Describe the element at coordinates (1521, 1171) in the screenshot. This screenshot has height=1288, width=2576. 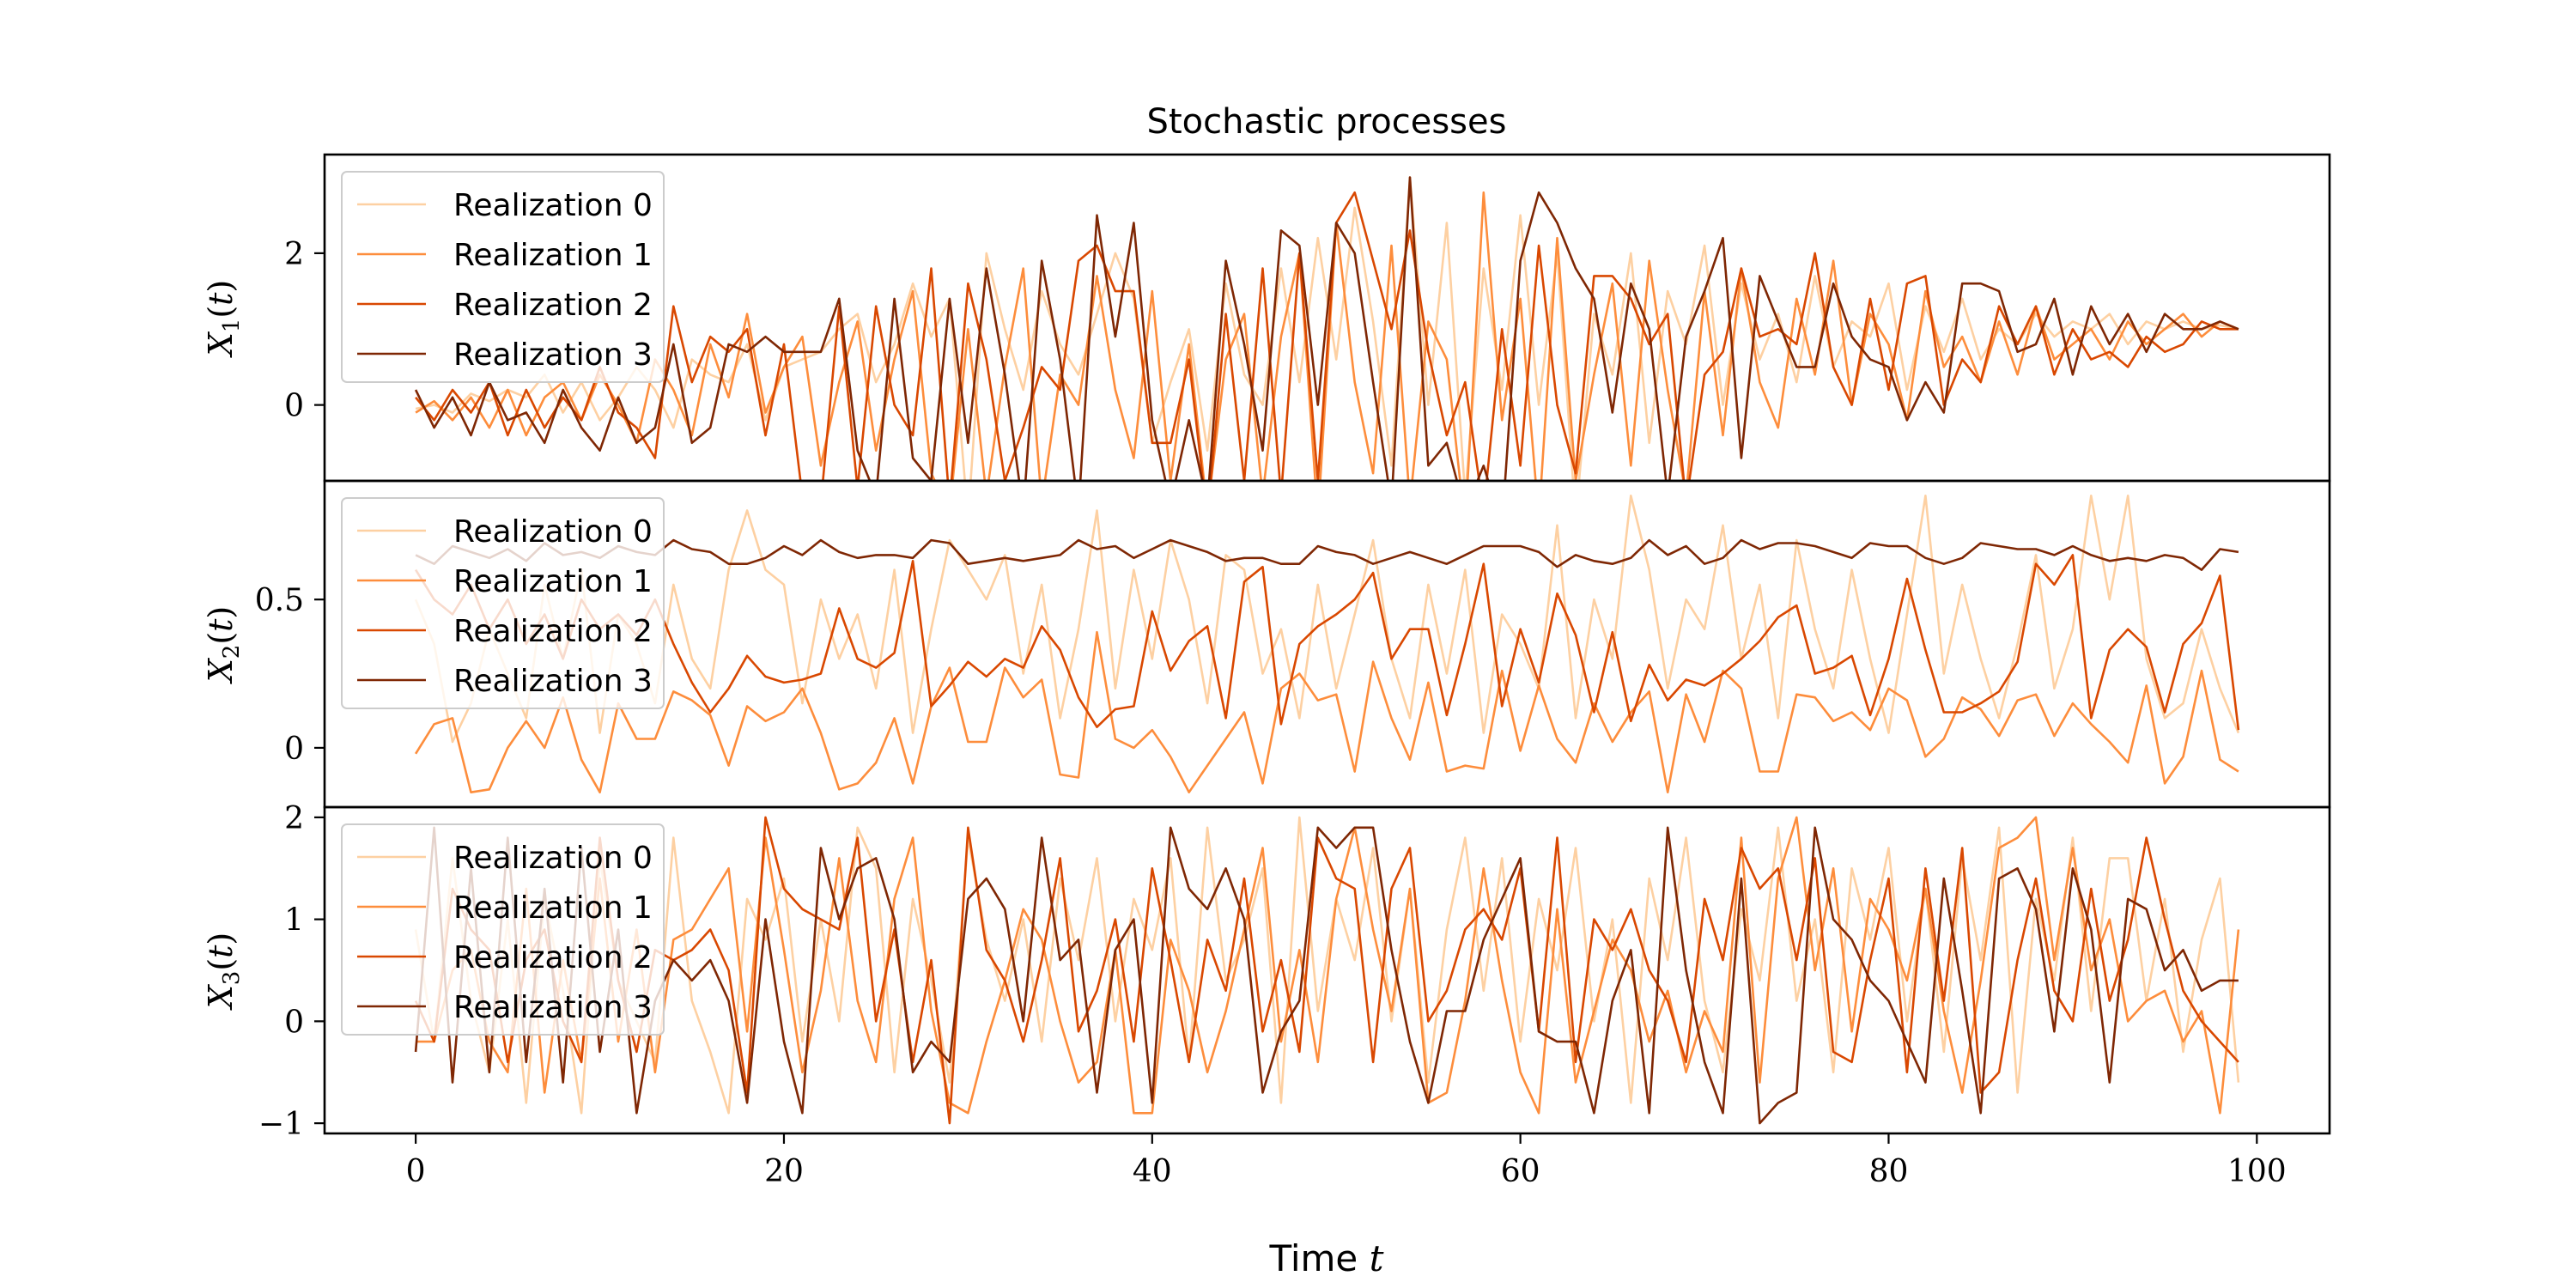
I see `x-tick-label: 60` at that location.